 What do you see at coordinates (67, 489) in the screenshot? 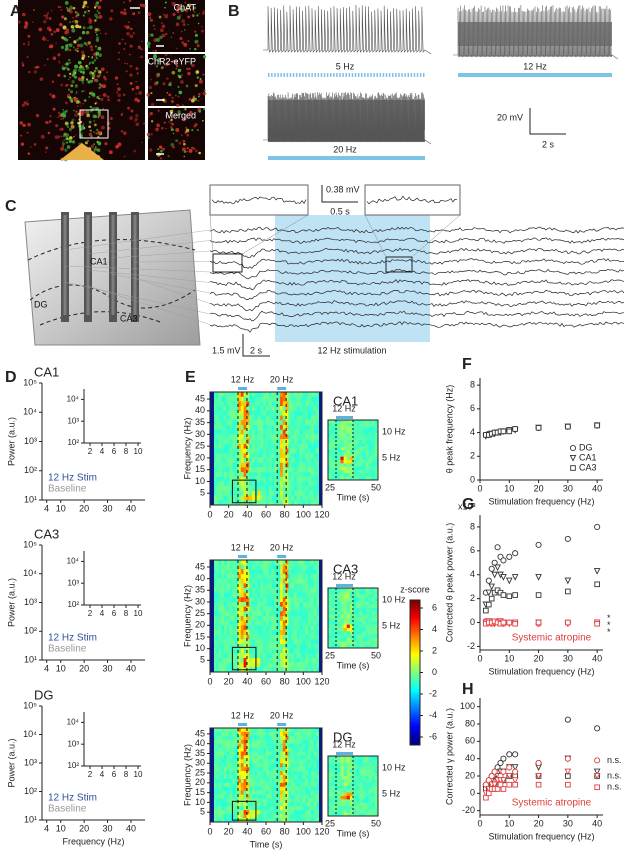
I see `legend-label: Baseline` at bounding box center [67, 489].